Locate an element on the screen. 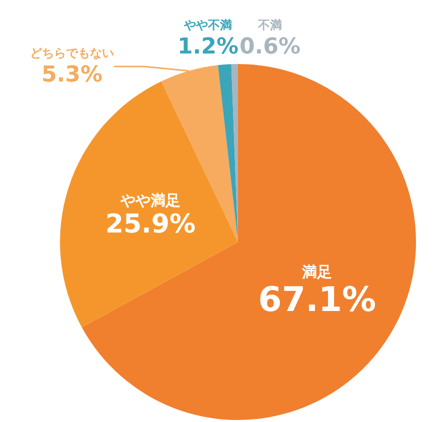  data-label: 25.9% is located at coordinates (150, 225).